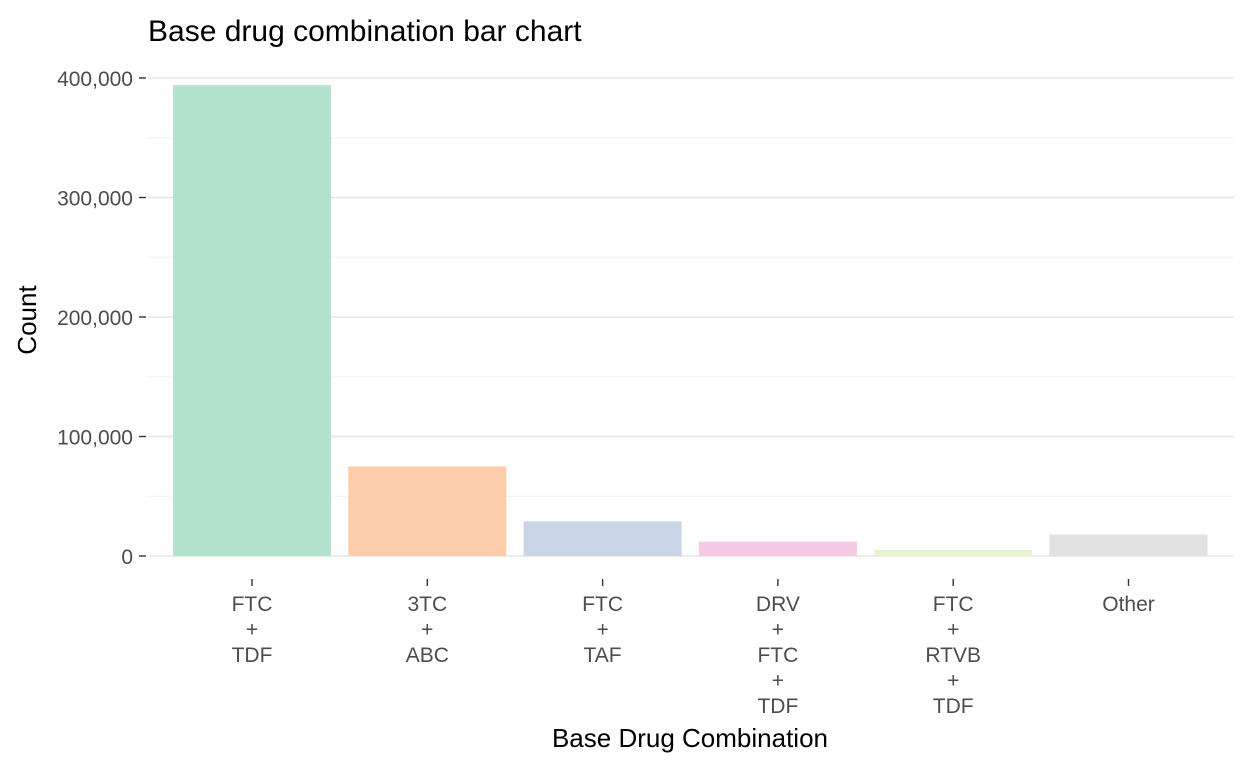 The height and width of the screenshot is (773, 1248). Describe the element at coordinates (1128, 604) in the screenshot. I see `x-tick-label: Other` at that location.